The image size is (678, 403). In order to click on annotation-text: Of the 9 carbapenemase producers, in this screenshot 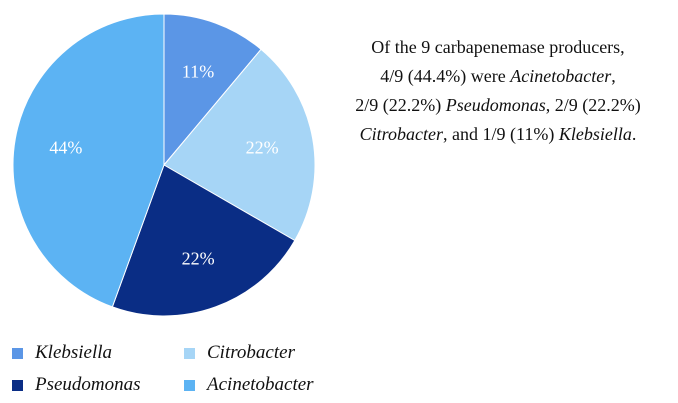, I will do `click(498, 47)`.